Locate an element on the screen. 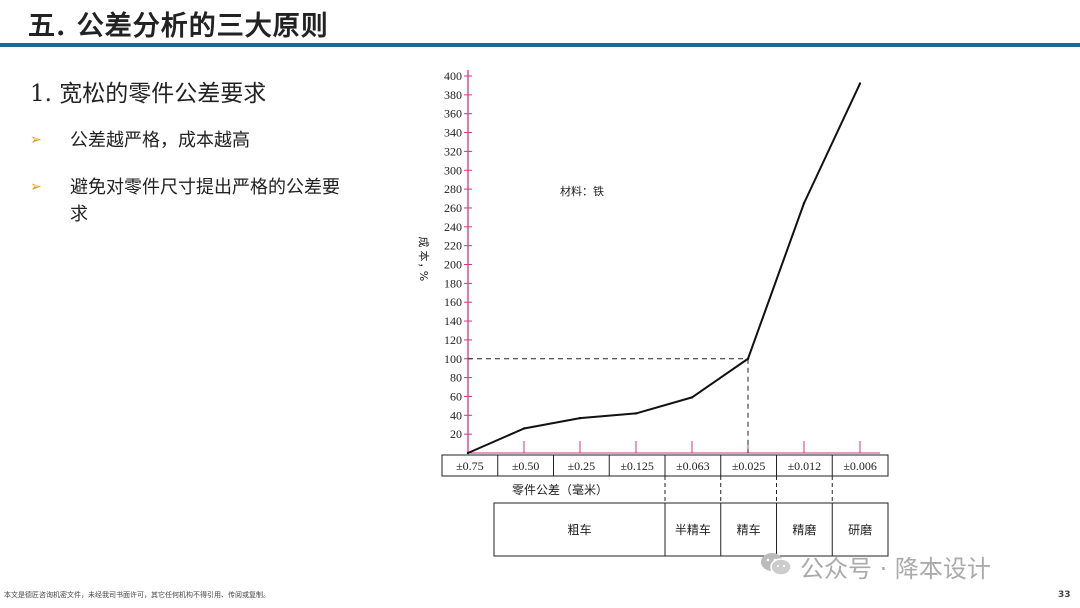 Image resolution: width=1080 pixels, height=608 pixels. watermark-text: 公众号 · 降本设计 is located at coordinates (895, 569).